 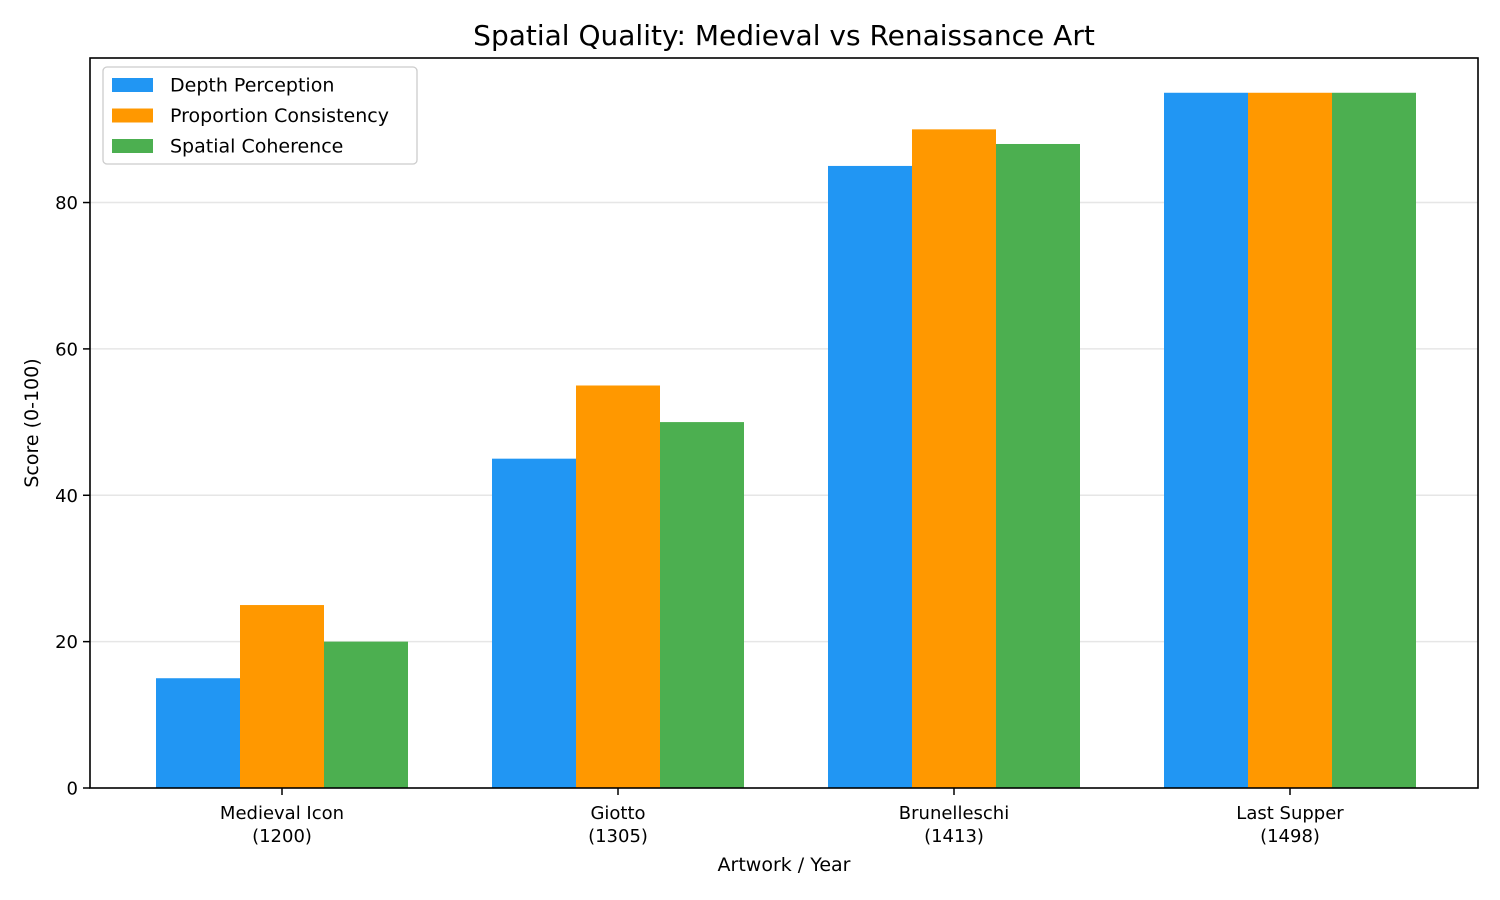 What do you see at coordinates (256, 147) in the screenshot?
I see `legend-label: Spatial Coherence` at bounding box center [256, 147].